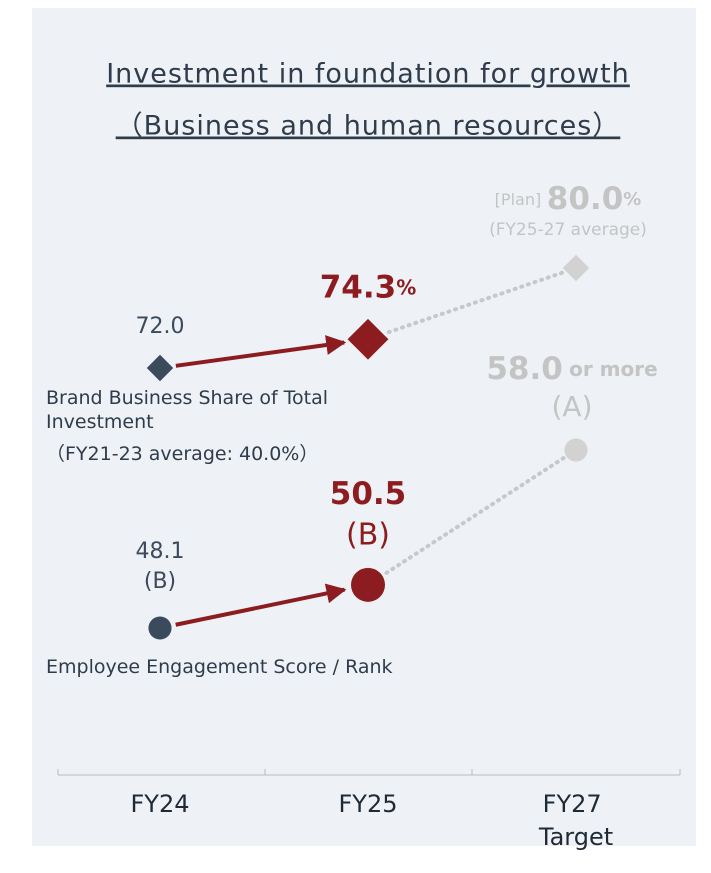 The height and width of the screenshot is (873, 711). I want to click on data-label: 80.0%, so click(594, 199).